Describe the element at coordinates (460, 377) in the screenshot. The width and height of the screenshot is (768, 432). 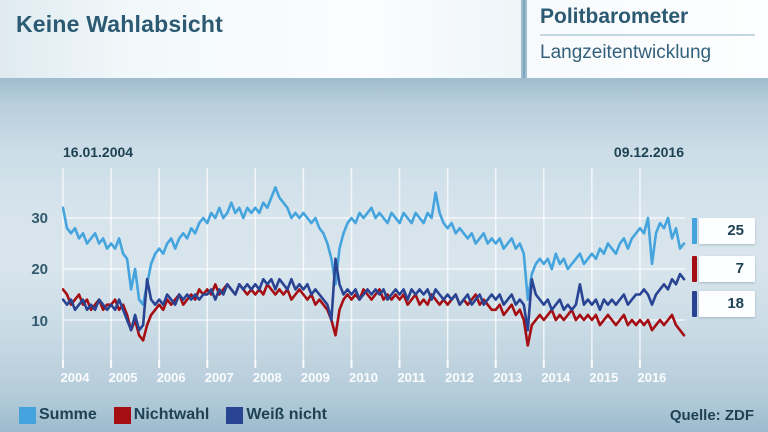
I see `x-axis-label-2012: 2012` at that location.